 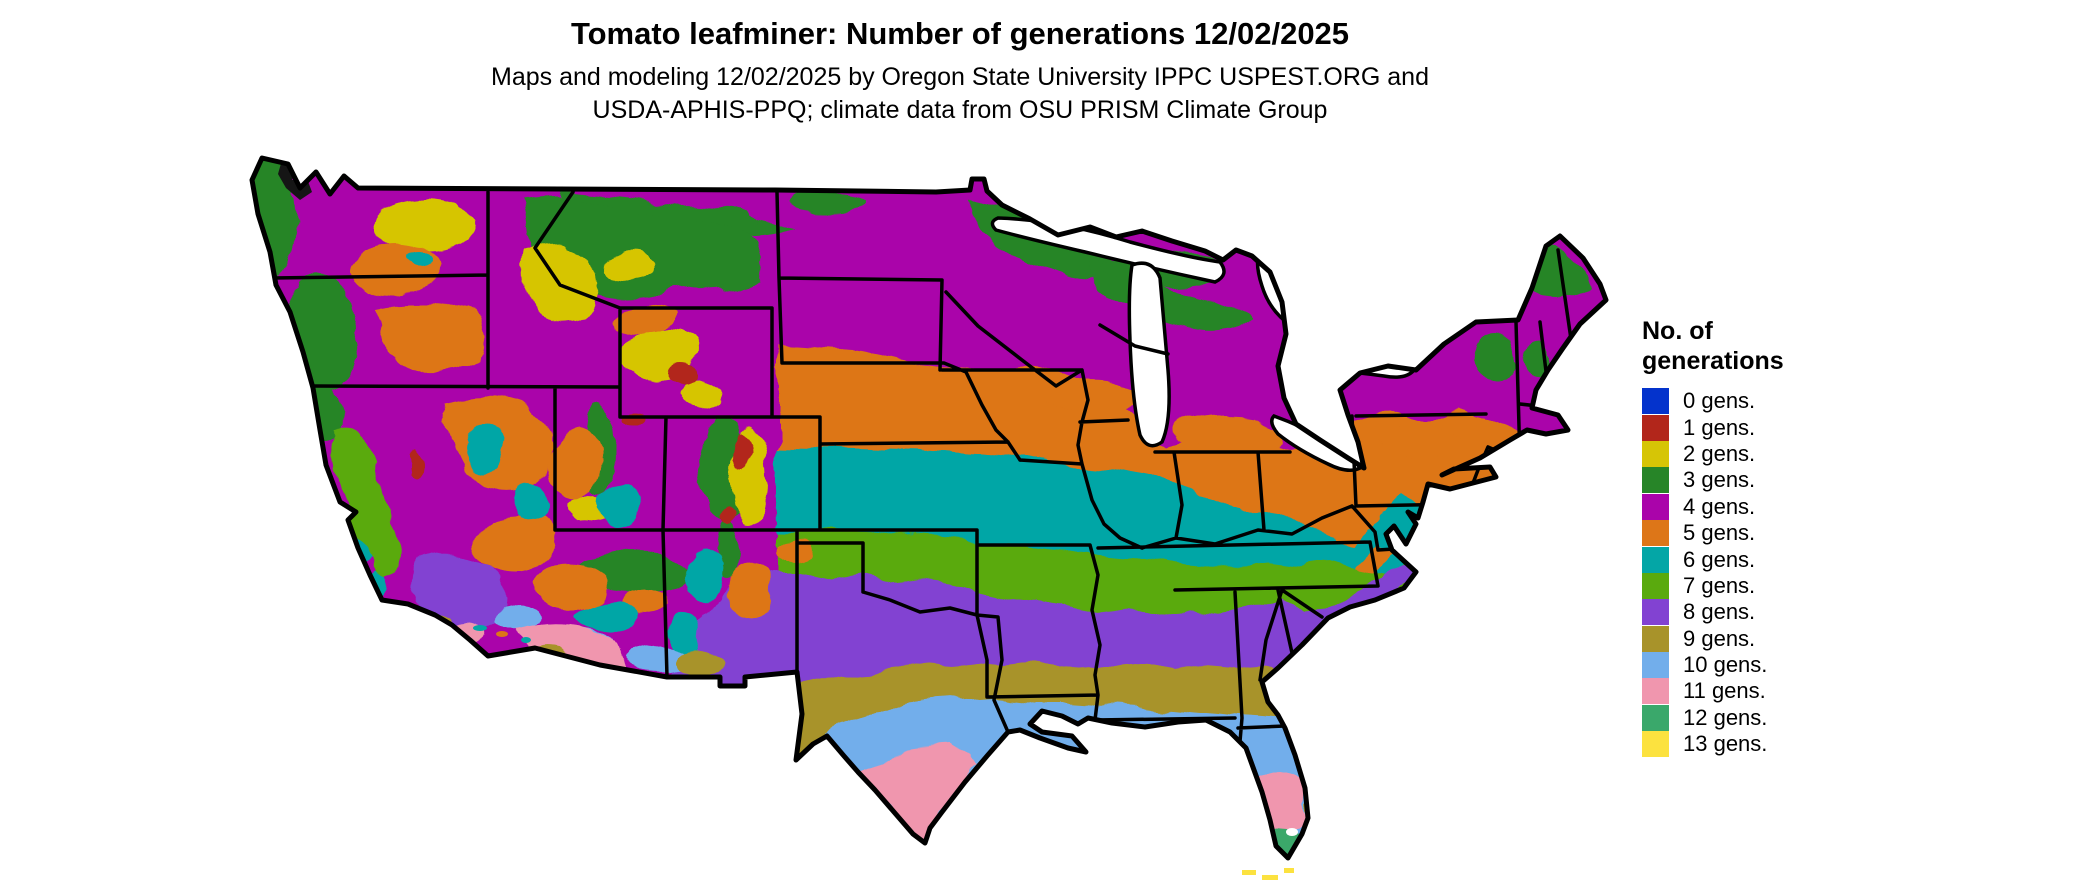 I want to click on legend-title: No. of generations, so click(x=1757, y=346).